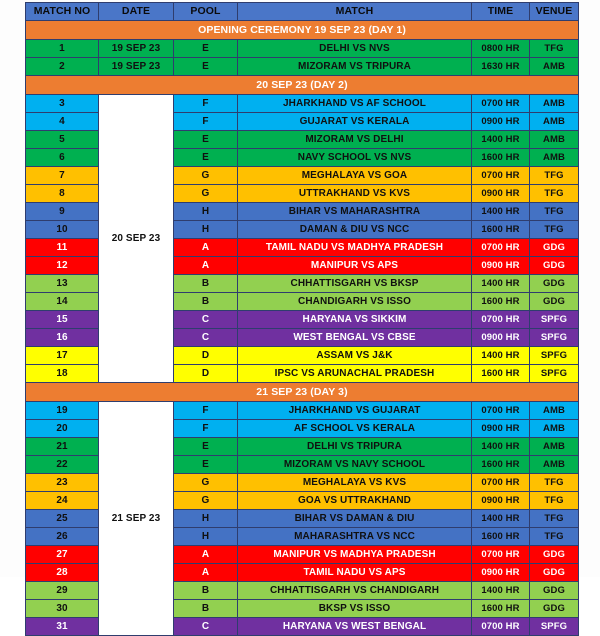 Image resolution: width=600 pixels, height=636 pixels. Describe the element at coordinates (354, 536) in the screenshot. I see `cell-match: MAHARASHTRA VS NCC` at that location.